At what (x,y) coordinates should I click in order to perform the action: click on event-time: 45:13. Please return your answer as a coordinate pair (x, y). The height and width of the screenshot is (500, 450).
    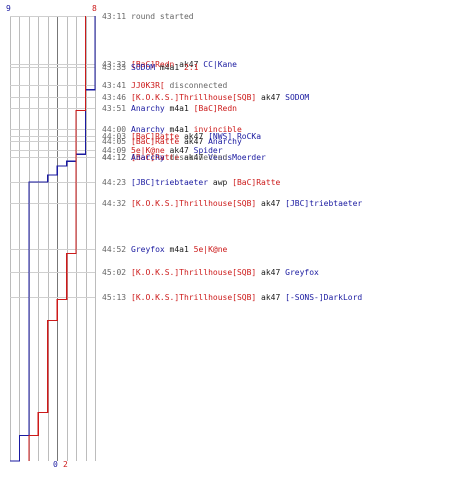
    Looking at the image, I should click on (114, 297).